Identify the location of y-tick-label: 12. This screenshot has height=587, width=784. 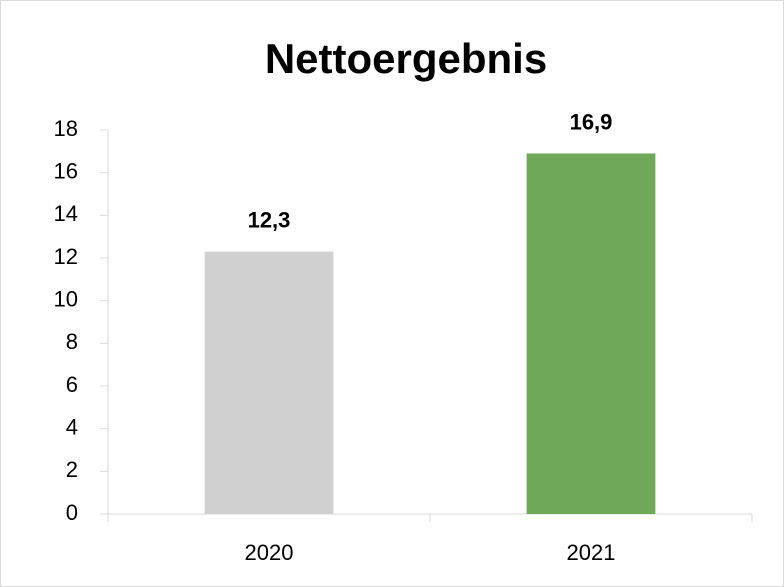
(66, 256).